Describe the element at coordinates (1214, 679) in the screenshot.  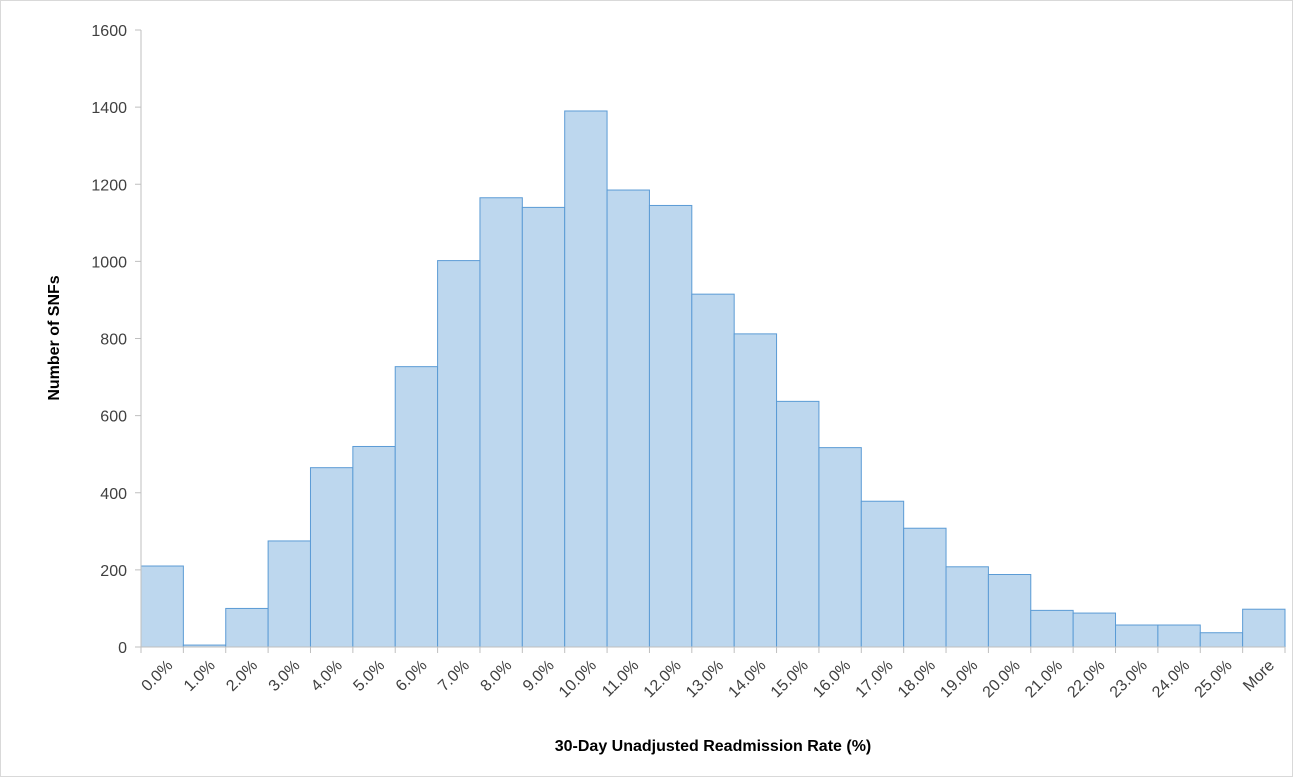
I see `x-tick-label: 25.0%` at that location.